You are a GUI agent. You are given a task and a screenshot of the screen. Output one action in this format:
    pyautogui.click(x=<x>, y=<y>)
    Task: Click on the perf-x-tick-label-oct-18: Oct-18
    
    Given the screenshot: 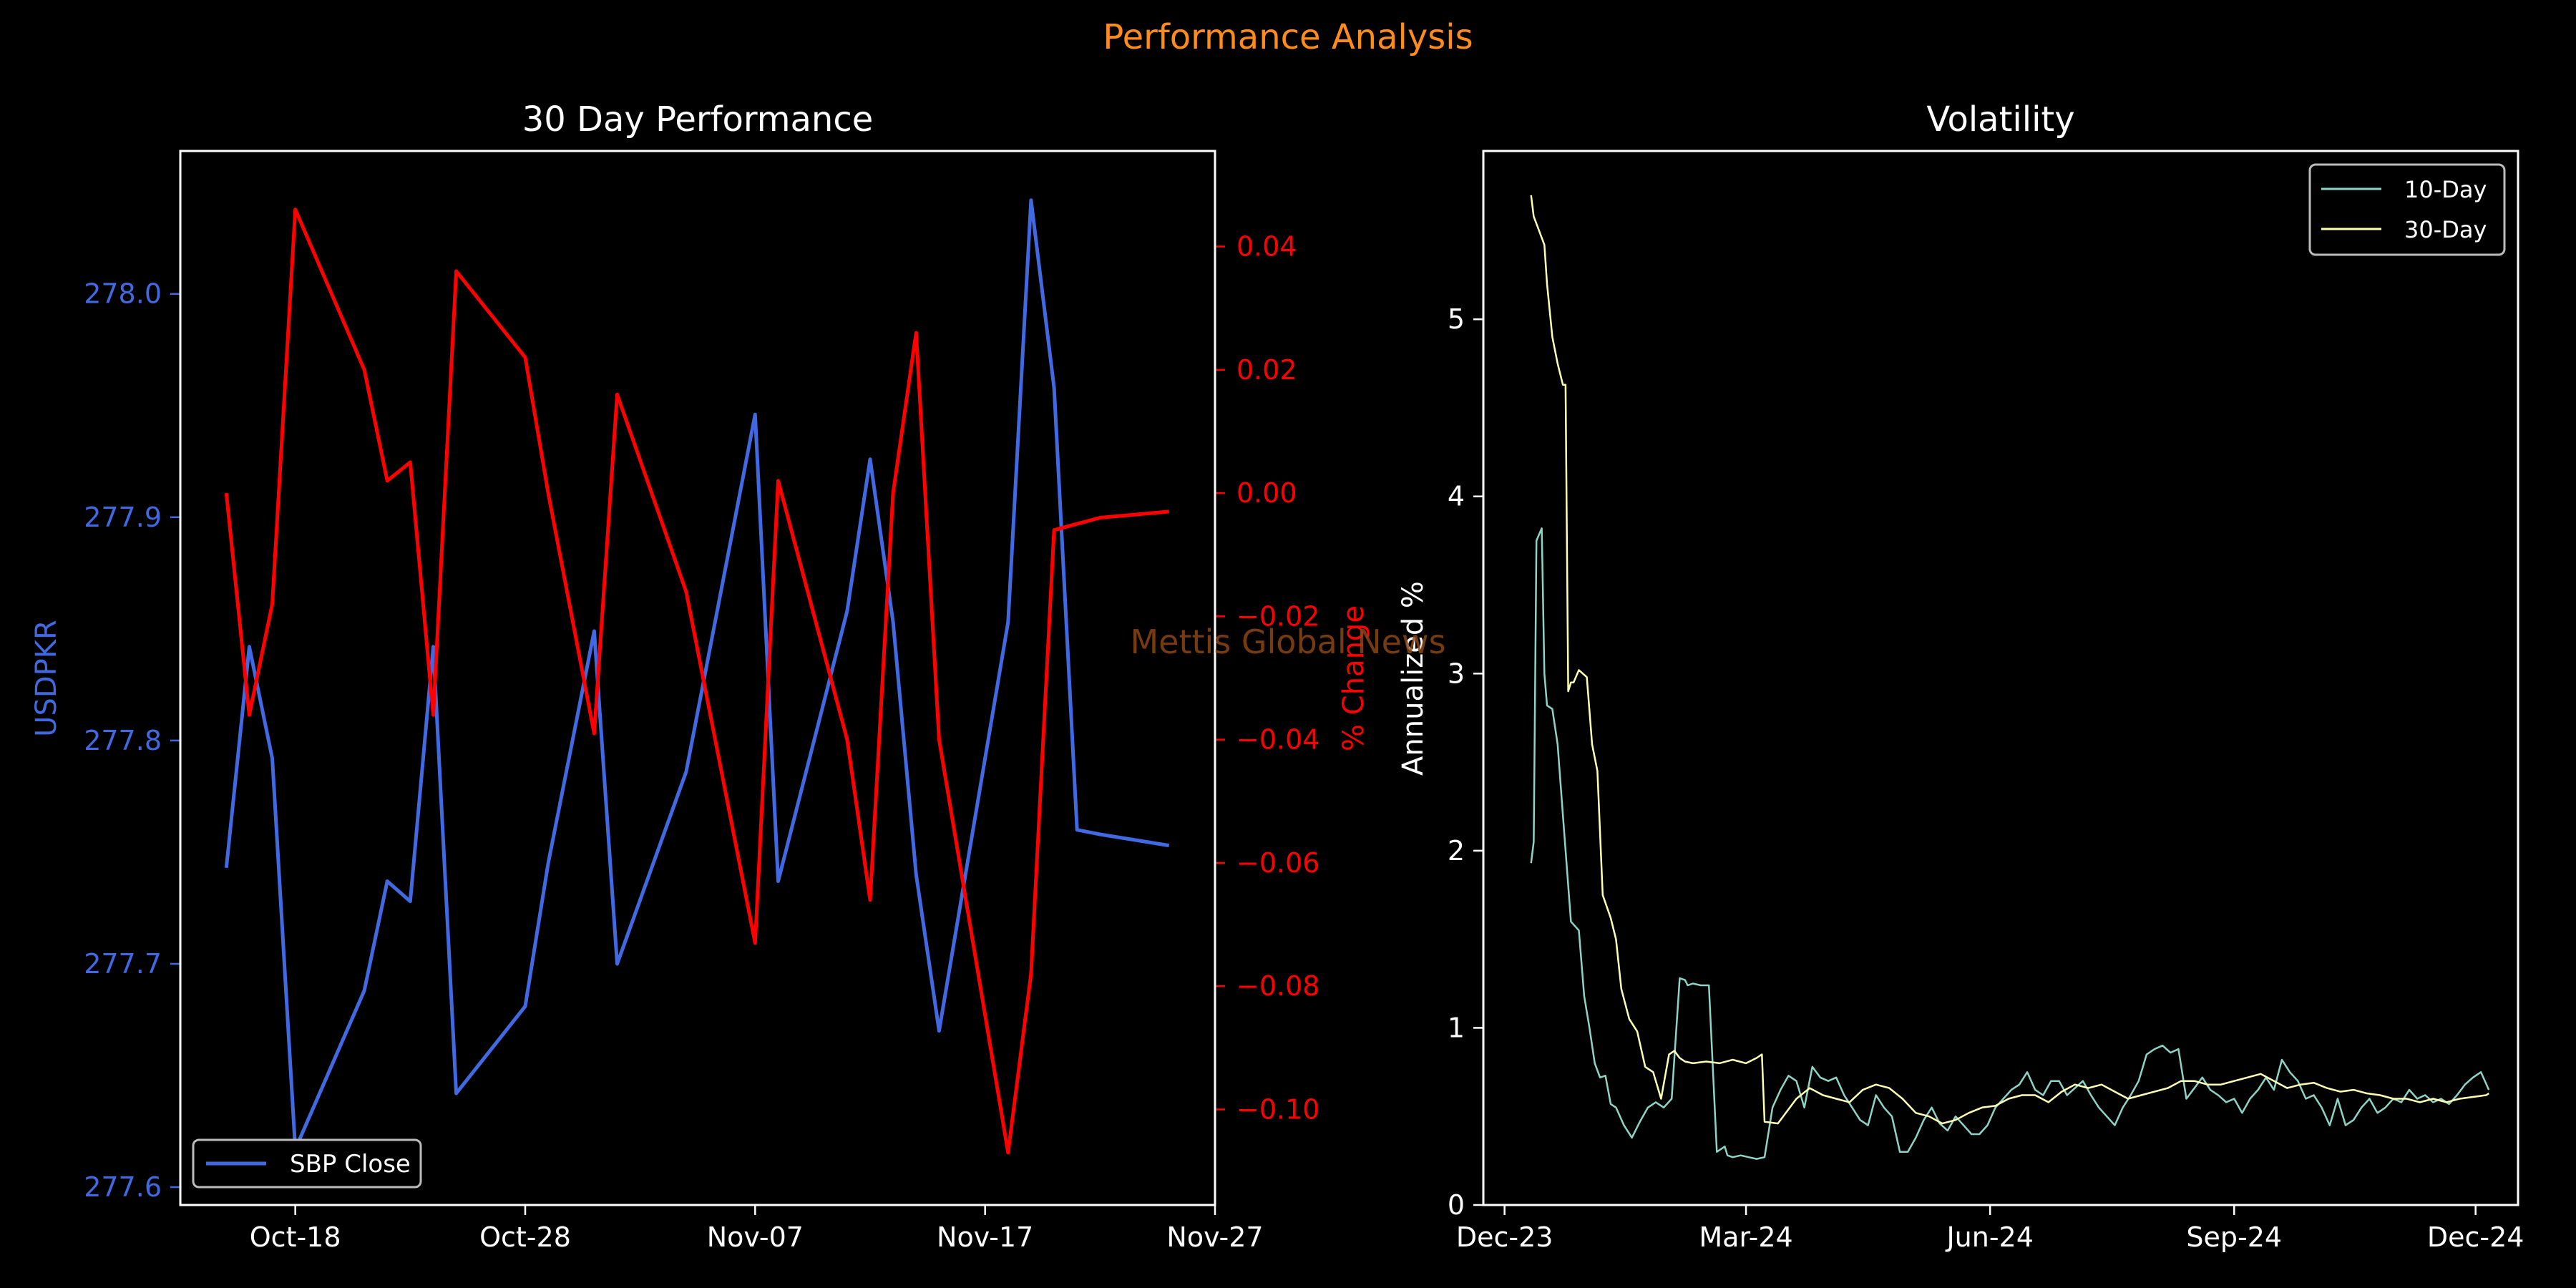 What is the action you would take?
    pyautogui.click(x=295, y=1237)
    